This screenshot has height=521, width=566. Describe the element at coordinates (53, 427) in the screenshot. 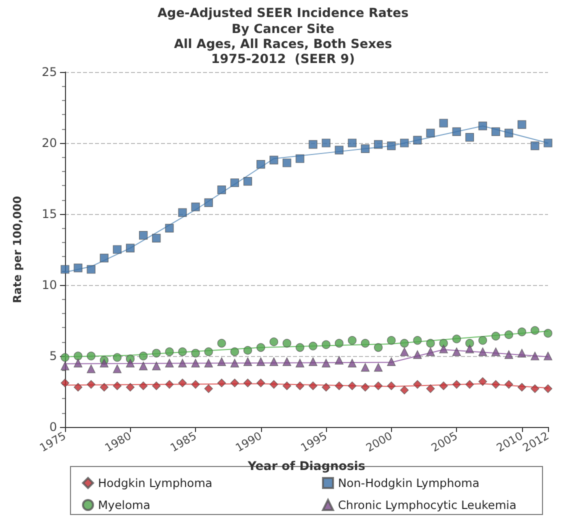

I see `y-tick-label: 0` at that location.